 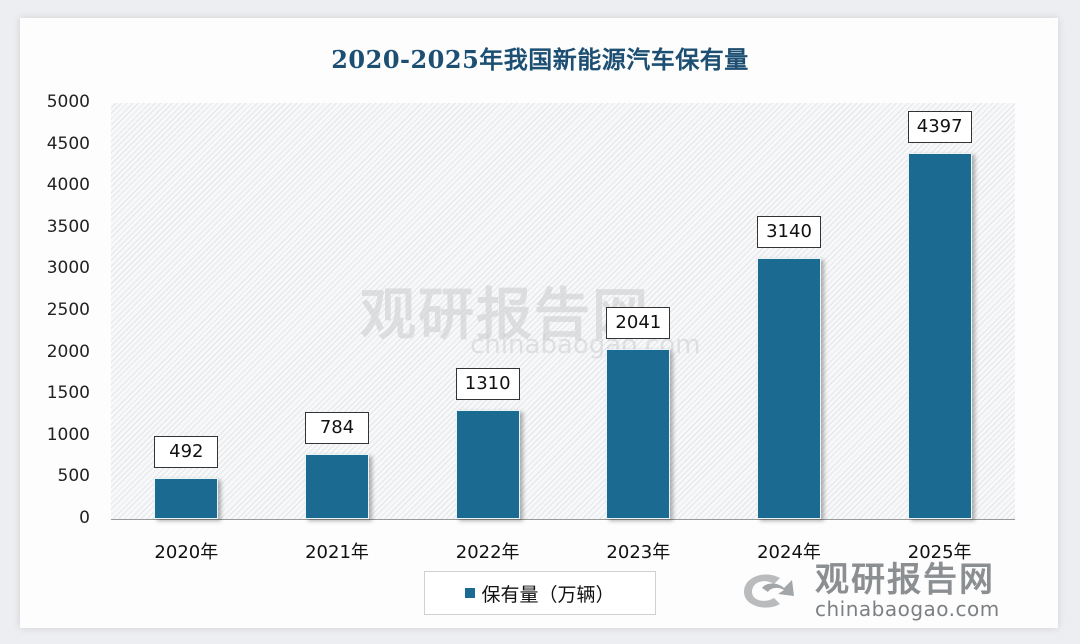 What do you see at coordinates (939, 552) in the screenshot?
I see `x-tick-label: 2025年` at bounding box center [939, 552].